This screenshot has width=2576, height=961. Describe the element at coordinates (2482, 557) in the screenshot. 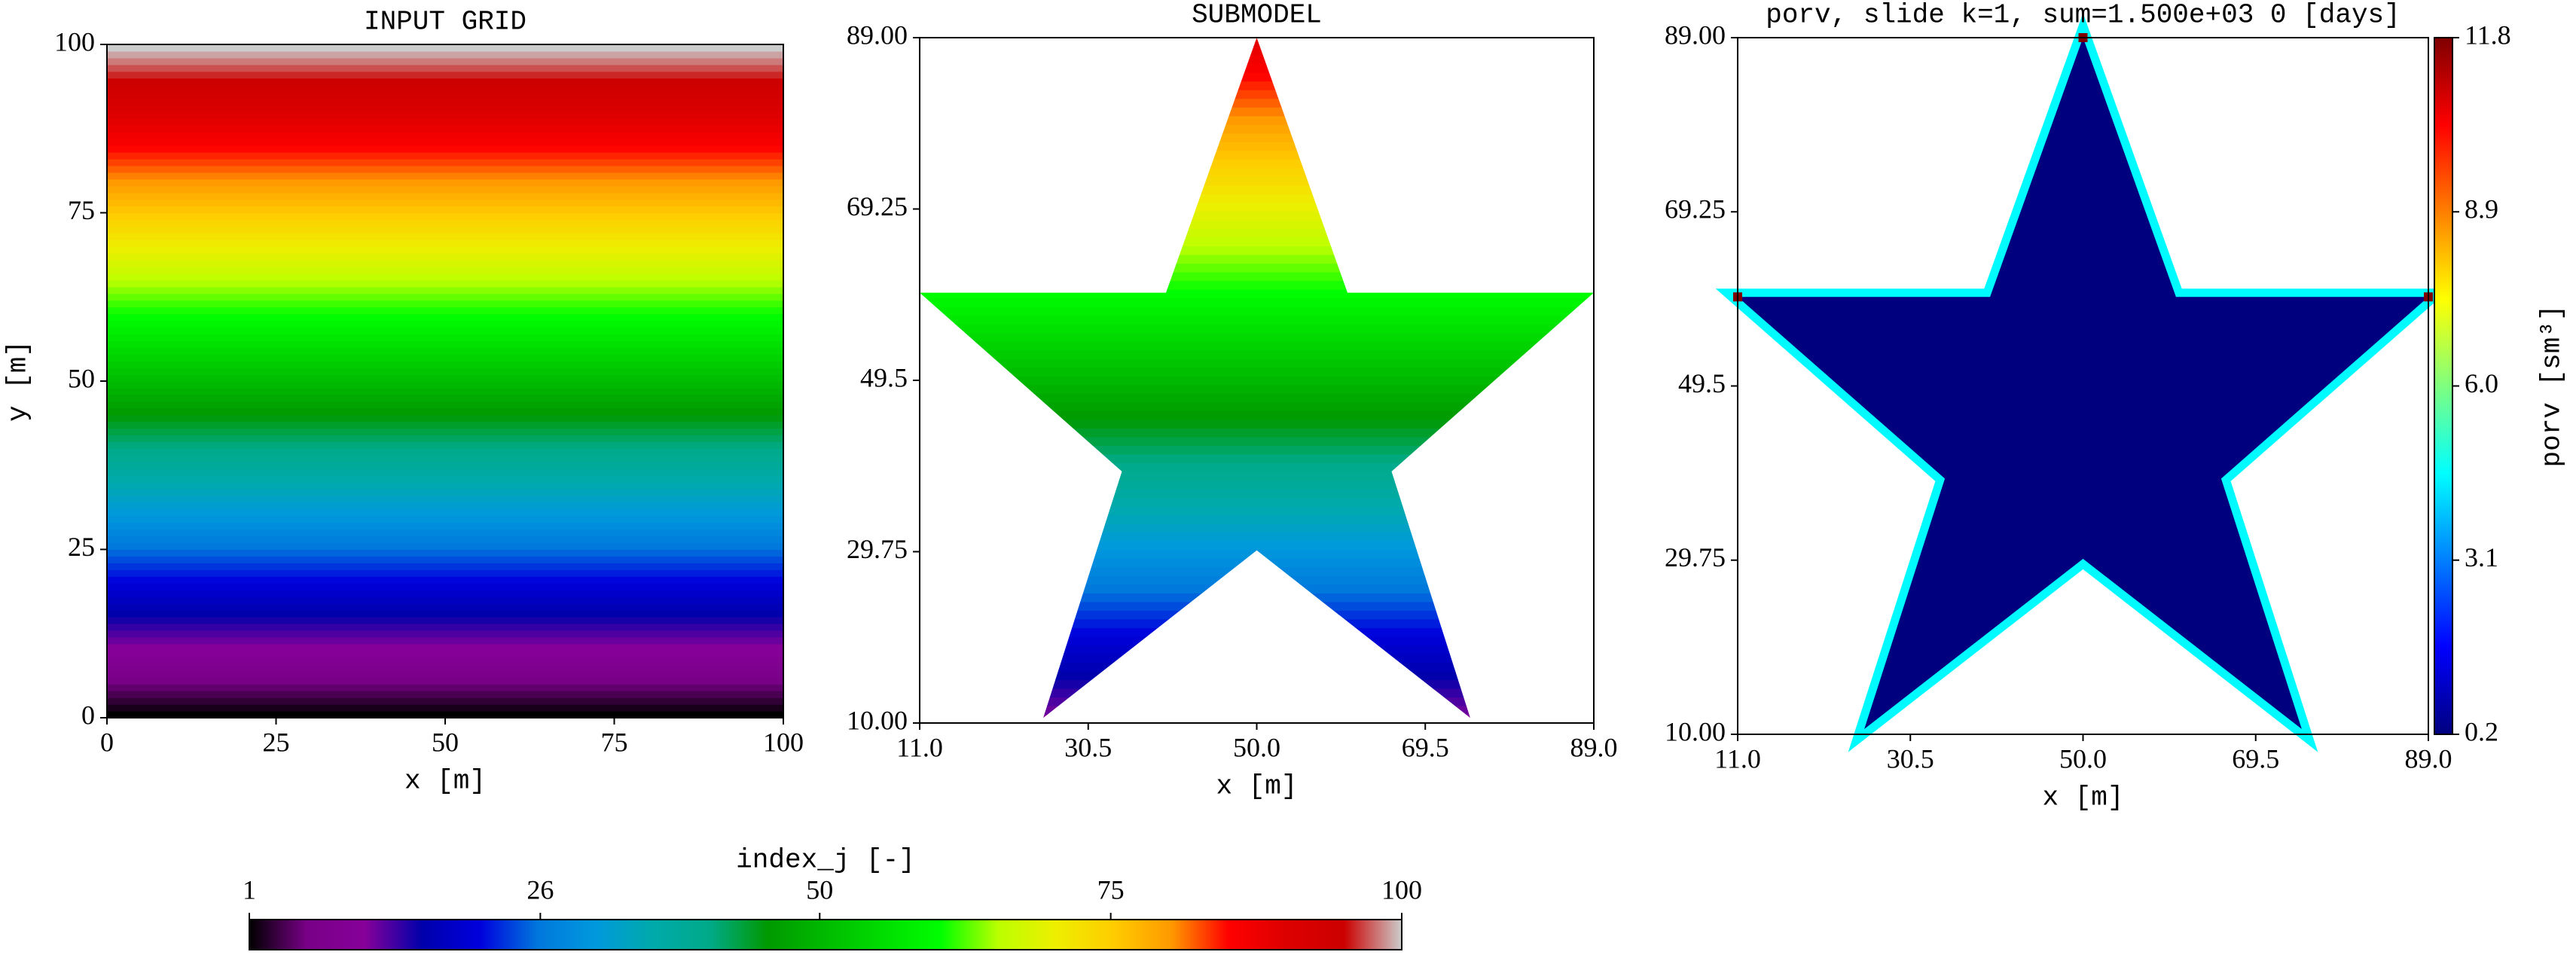

I see `colorbar-tick-label: 3.1` at that location.